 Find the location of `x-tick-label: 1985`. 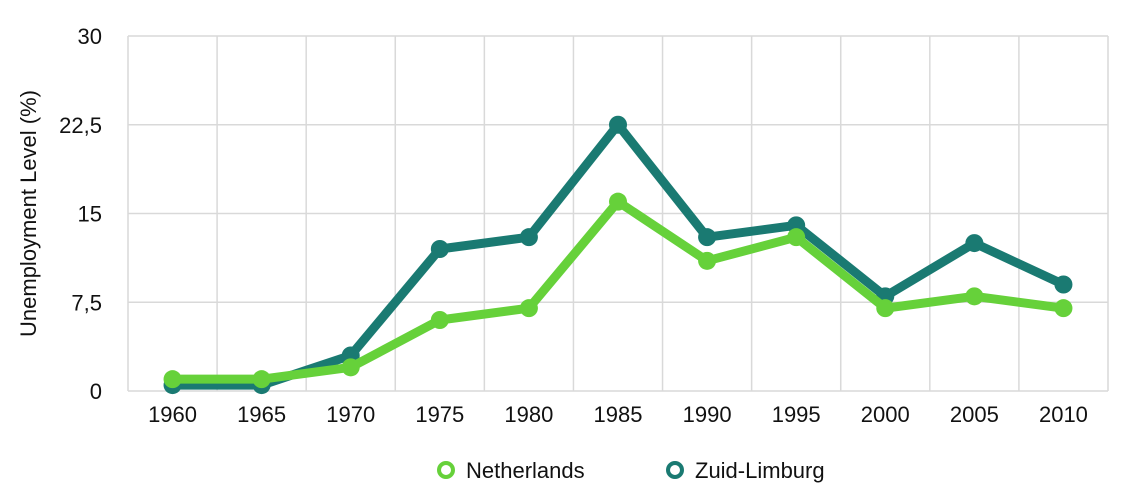

x-tick-label: 1985 is located at coordinates (618, 414).